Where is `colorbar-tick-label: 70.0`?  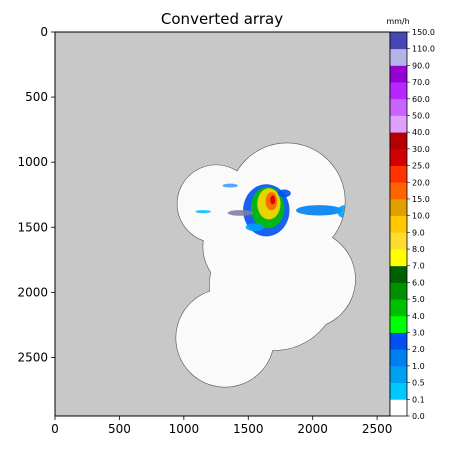
colorbar-tick-label: 70.0 is located at coordinates (421, 82).